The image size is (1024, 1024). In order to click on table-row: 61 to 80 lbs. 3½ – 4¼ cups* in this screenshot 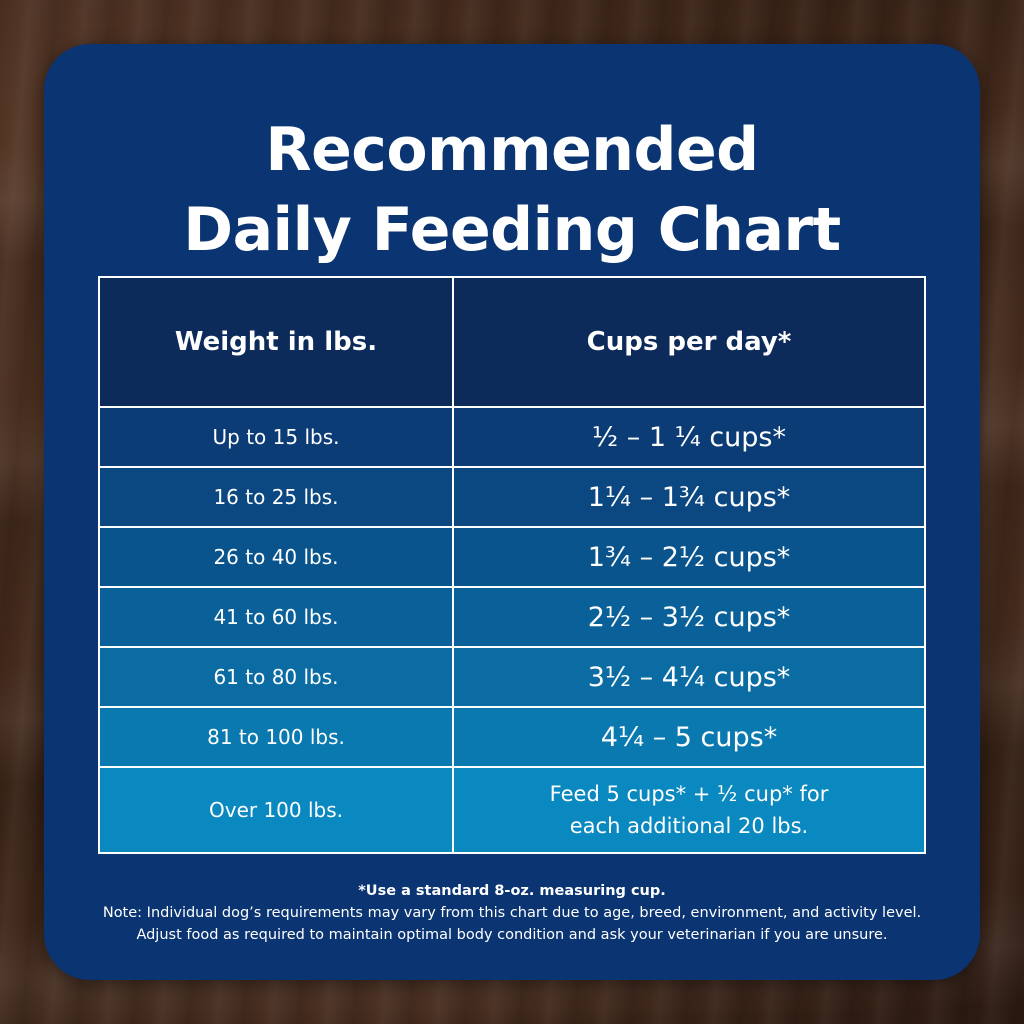, I will do `click(512, 677)`.